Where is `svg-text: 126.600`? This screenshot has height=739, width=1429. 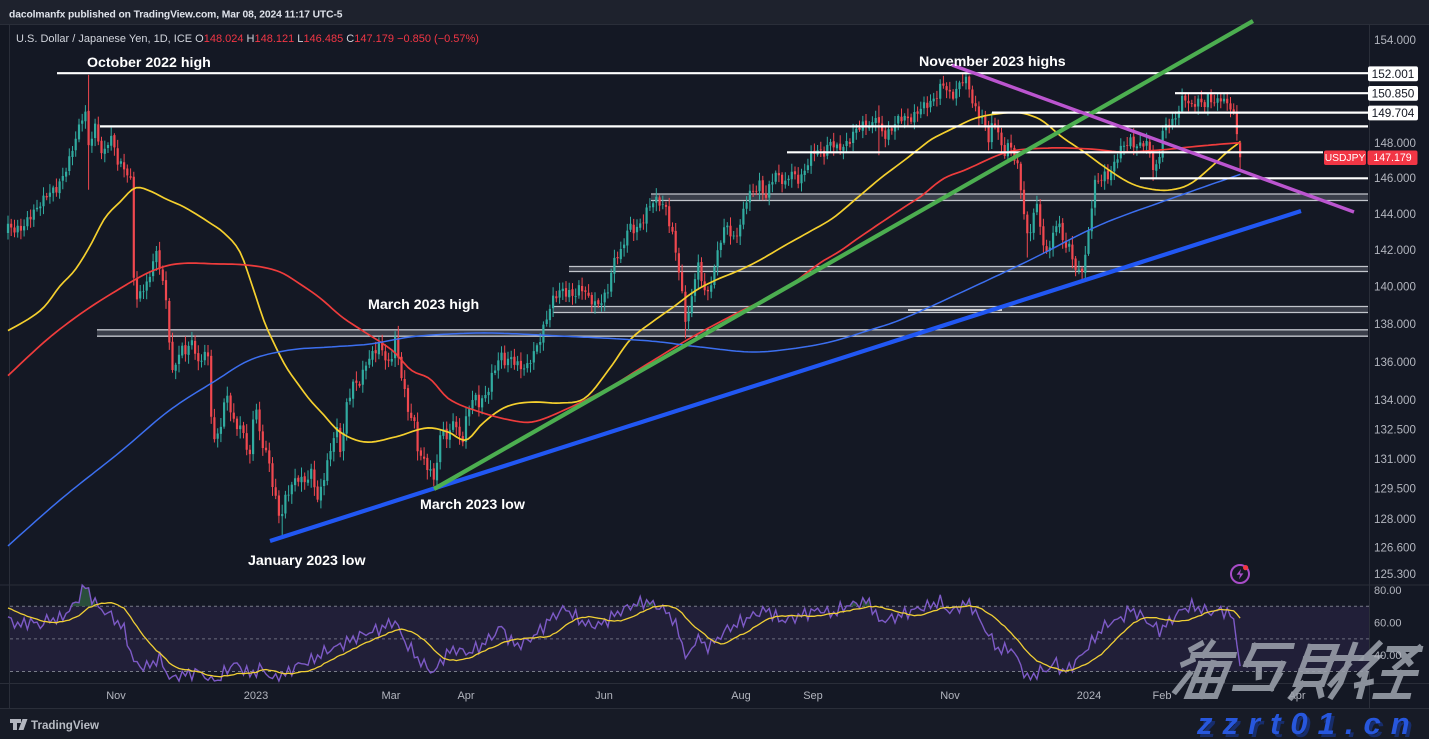
svg-text: 126.600 is located at coordinates (1395, 547).